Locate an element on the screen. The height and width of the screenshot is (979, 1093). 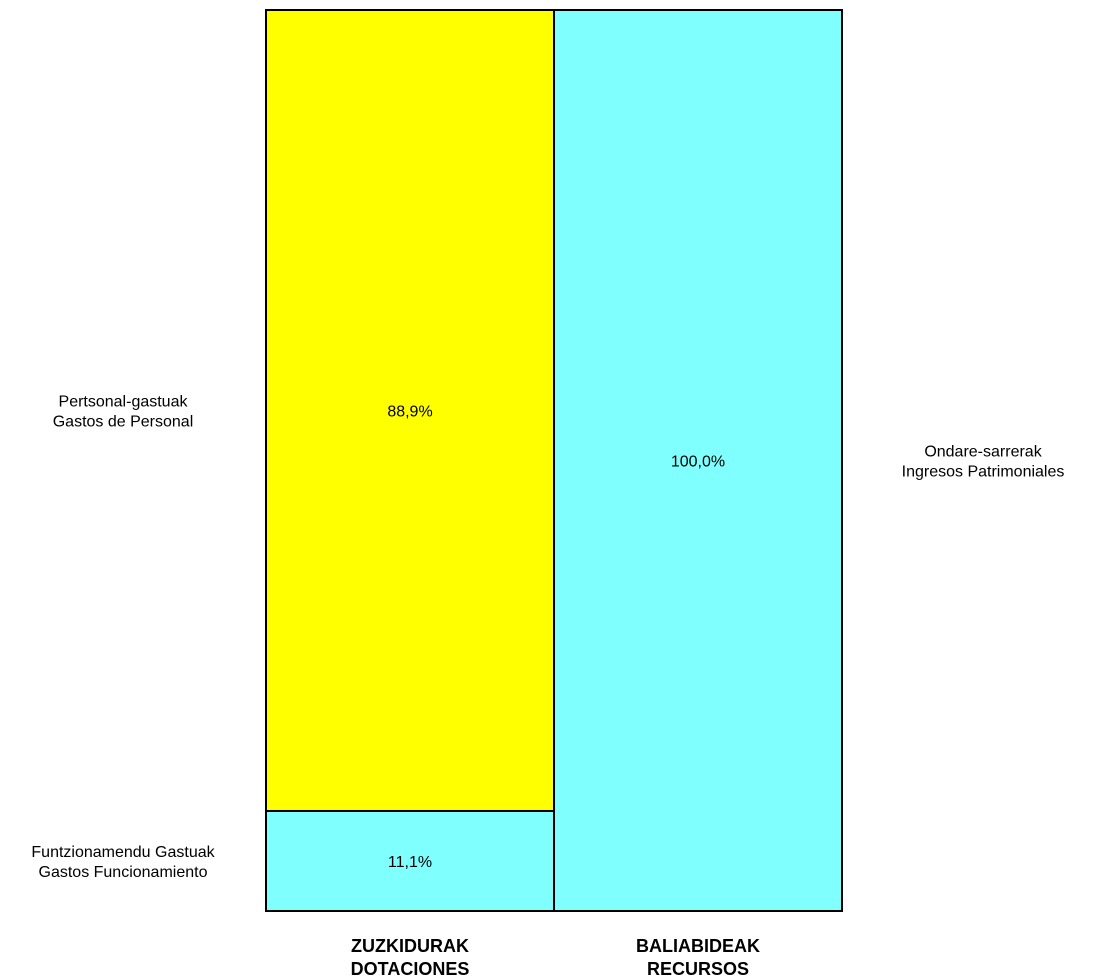
category-label-1-line1: BALIABIDEAK is located at coordinates (698, 946).